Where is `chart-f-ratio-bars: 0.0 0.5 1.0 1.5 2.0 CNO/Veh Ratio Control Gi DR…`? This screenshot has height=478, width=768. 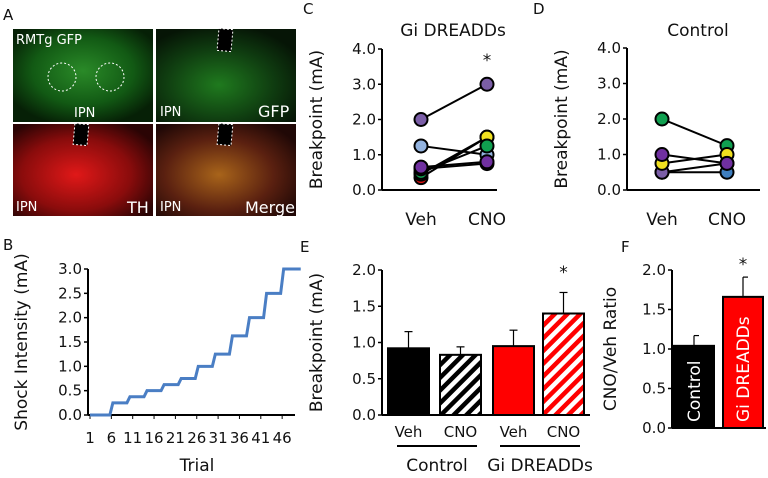 chart-f-ratio-bars: 0.0 0.5 1.0 1.5 2.0 CNO/Veh Ratio Control Gi DR… is located at coordinates (683, 346).